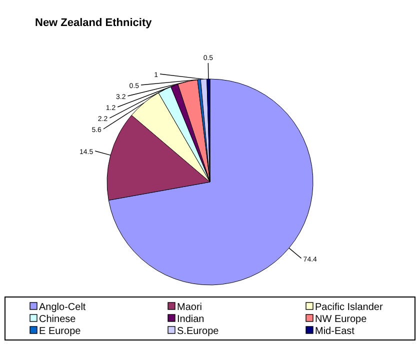 The image size is (420, 348). Describe the element at coordinates (190, 319) in the screenshot. I see `legend-label: Indian` at that location.